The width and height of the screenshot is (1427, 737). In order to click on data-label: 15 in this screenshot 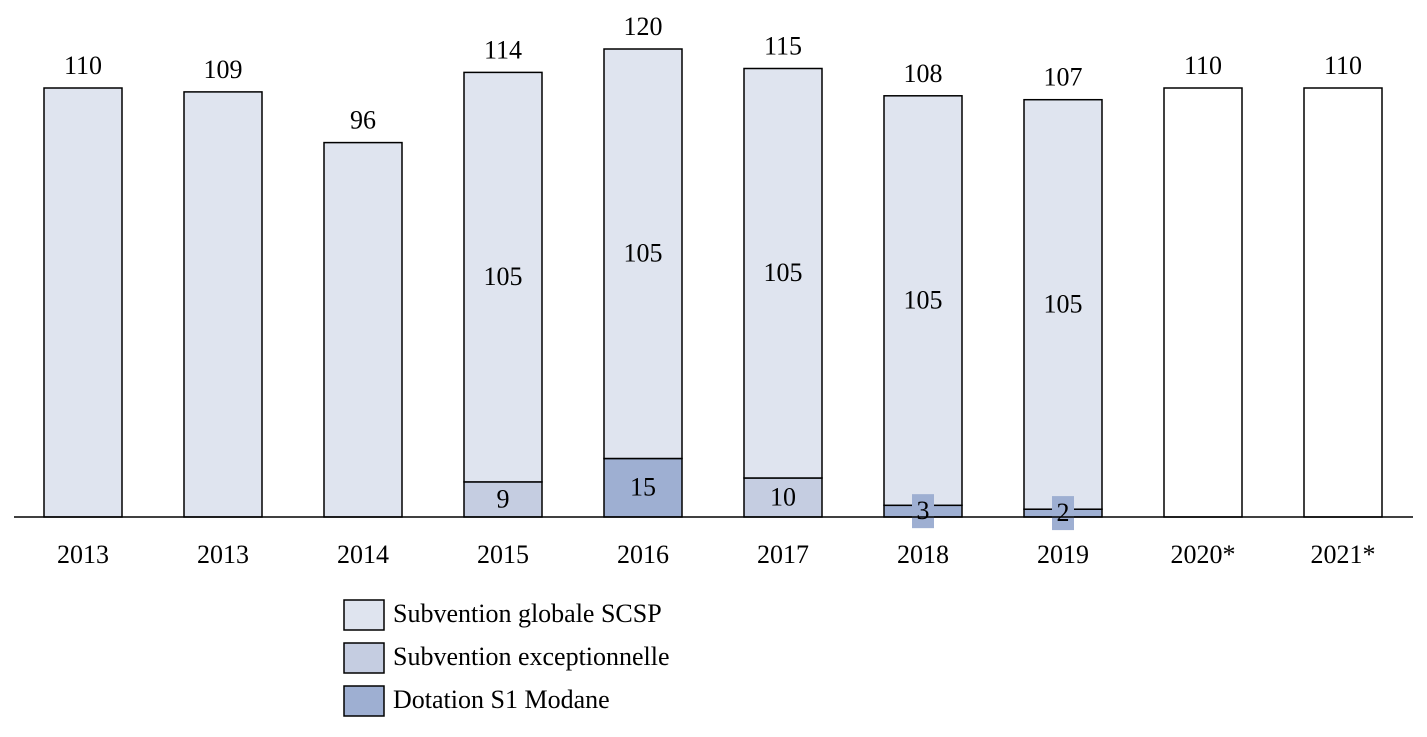, I will do `click(643, 487)`.